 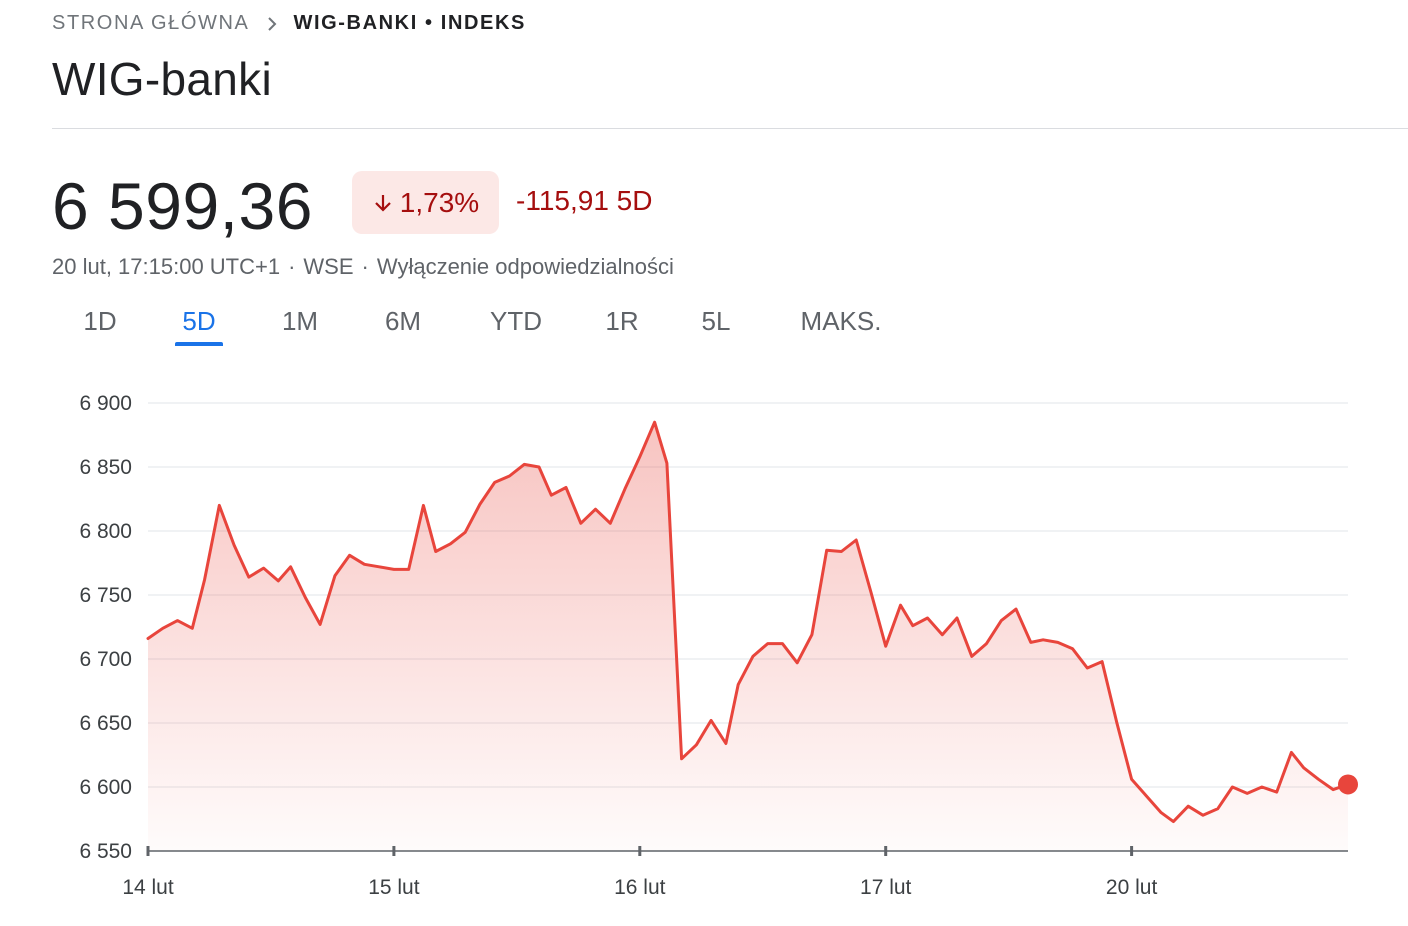 I want to click on y-tick-label: 6 850, so click(x=105, y=467).